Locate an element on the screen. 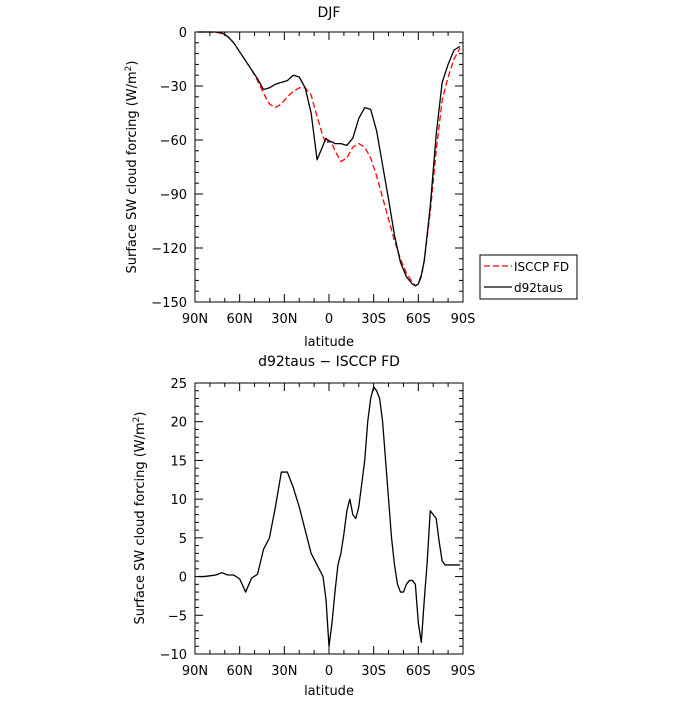 The image size is (700, 705). legend: ISCCP FD d92taus is located at coordinates (528, 277).